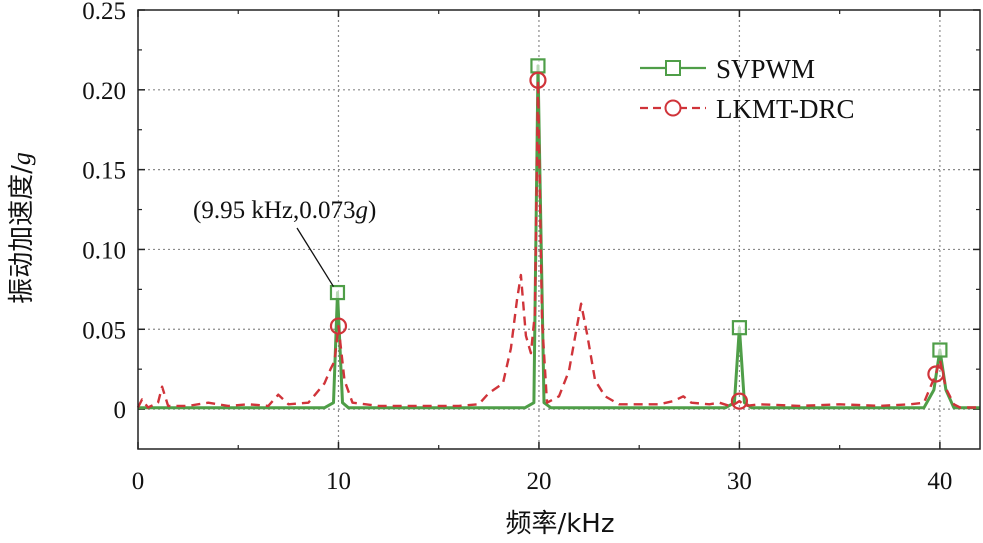 This screenshot has height=543, width=983. What do you see at coordinates (559, 524) in the screenshot?
I see `x-axis-title: 频率/kHz` at bounding box center [559, 524].